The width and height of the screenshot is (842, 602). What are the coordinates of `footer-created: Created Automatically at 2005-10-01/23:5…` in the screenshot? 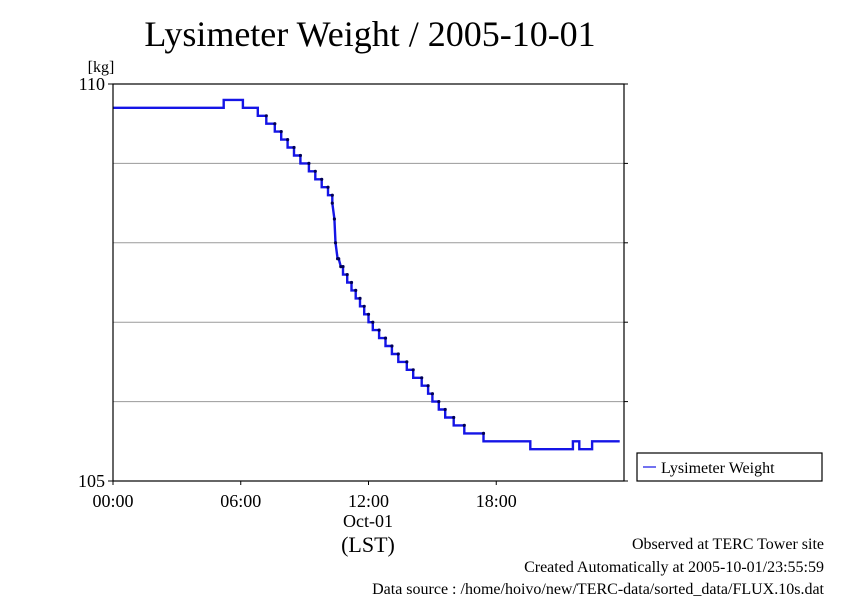 It's located at (674, 567).